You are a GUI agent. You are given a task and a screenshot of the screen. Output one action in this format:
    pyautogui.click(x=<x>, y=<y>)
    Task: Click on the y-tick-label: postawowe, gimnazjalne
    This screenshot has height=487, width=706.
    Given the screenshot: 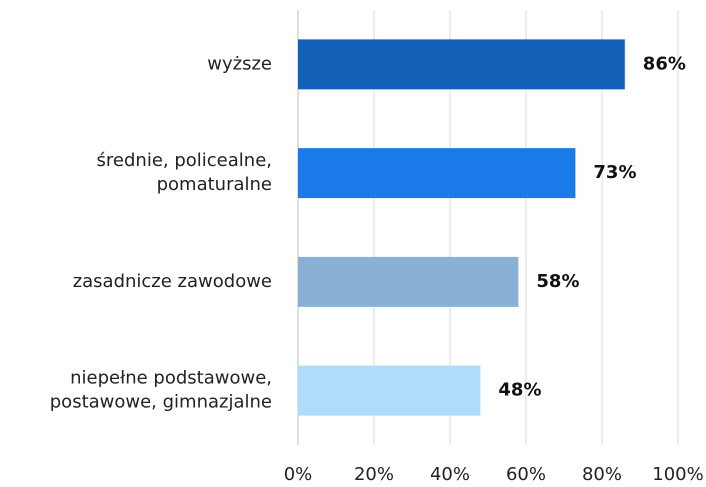 What is the action you would take?
    pyautogui.click(x=161, y=402)
    